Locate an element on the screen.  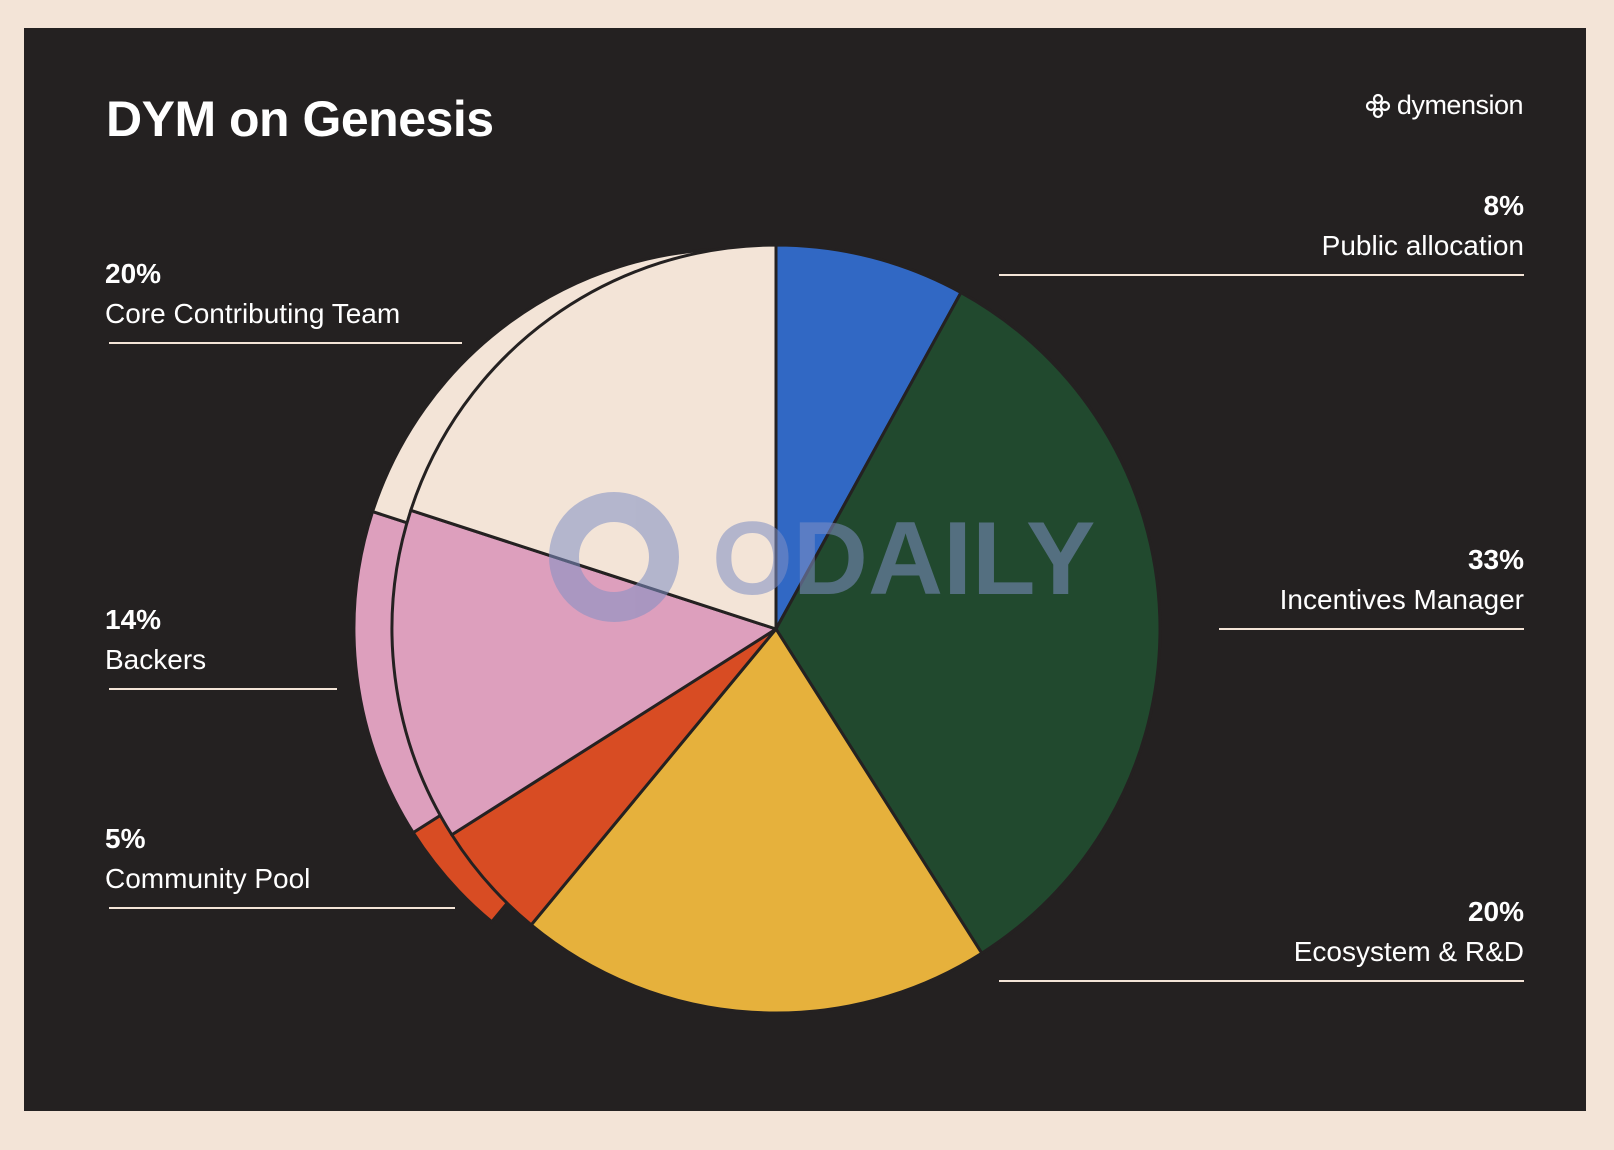
slice-name-label: Community Pool is located at coordinates (208, 878).